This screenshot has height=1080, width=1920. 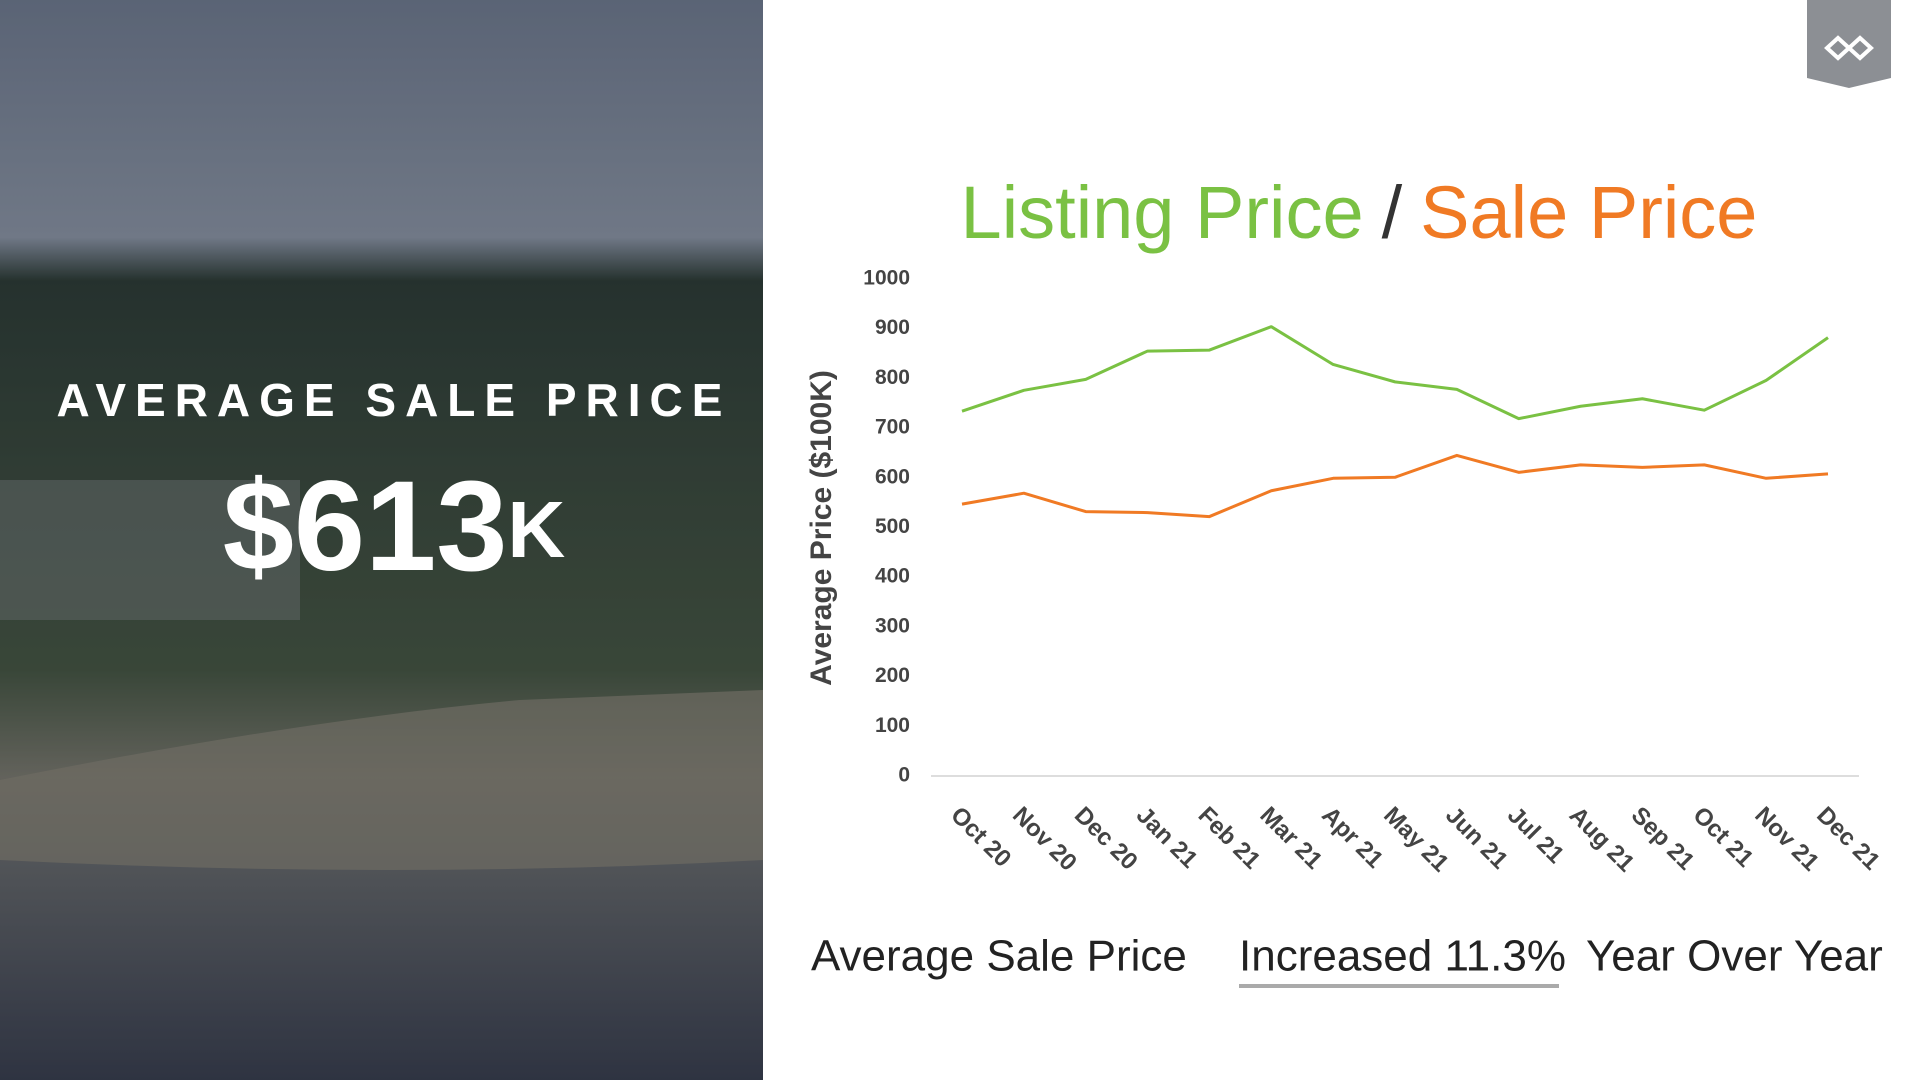 I want to click on title-sale: Sale Price, so click(x=1588, y=212).